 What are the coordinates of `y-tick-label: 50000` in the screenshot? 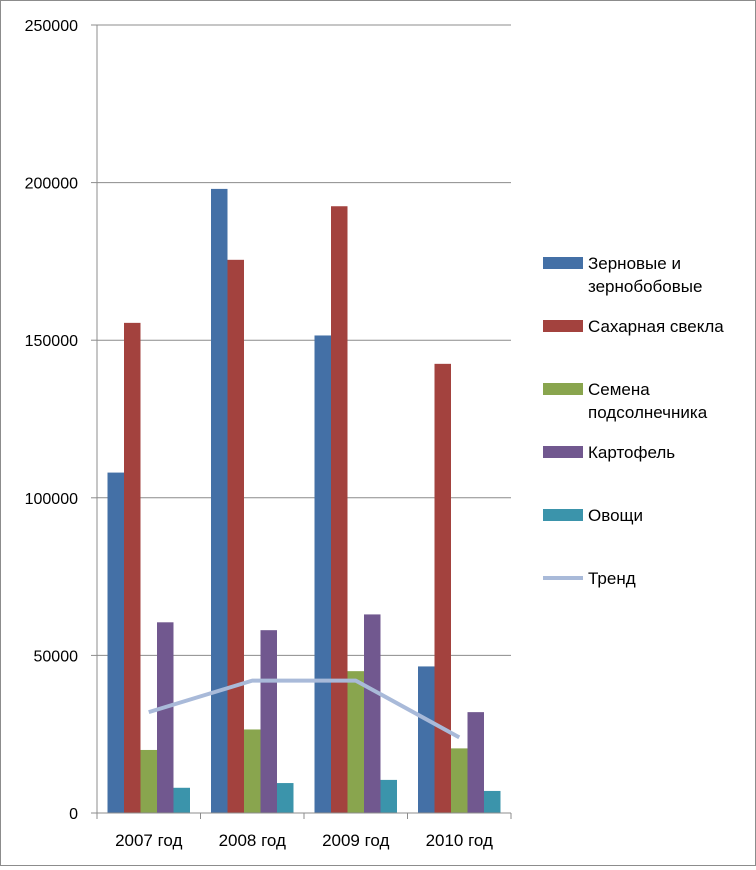 It's located at (56, 656).